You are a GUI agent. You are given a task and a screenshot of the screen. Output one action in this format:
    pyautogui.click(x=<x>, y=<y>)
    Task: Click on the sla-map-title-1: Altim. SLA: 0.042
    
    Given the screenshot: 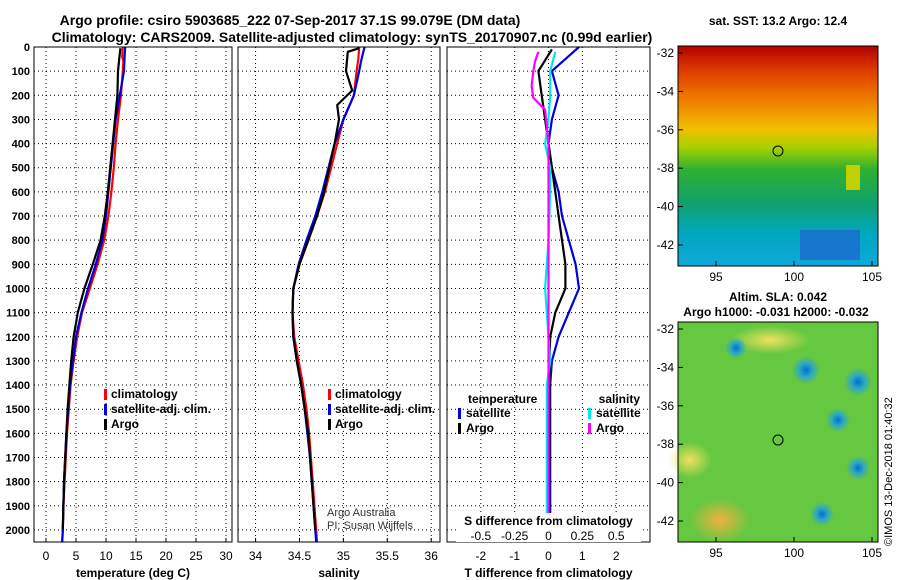 What is the action you would take?
    pyautogui.click(x=778, y=297)
    